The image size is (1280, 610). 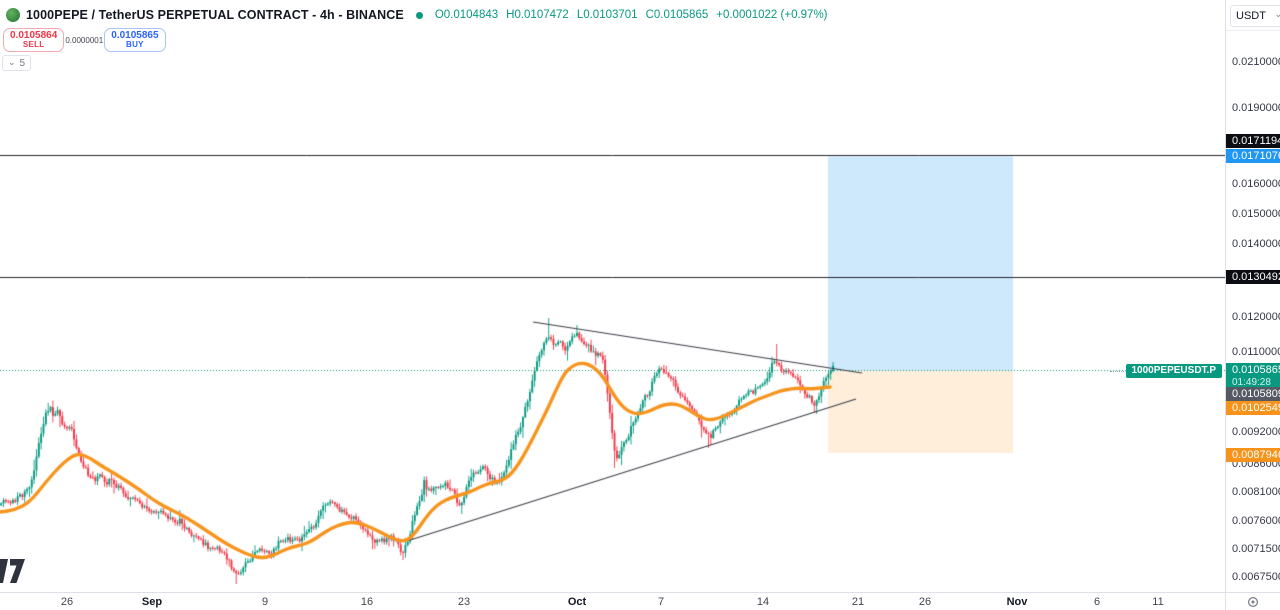 I want to click on price-tick: 0.0081000, so click(x=1256, y=492).